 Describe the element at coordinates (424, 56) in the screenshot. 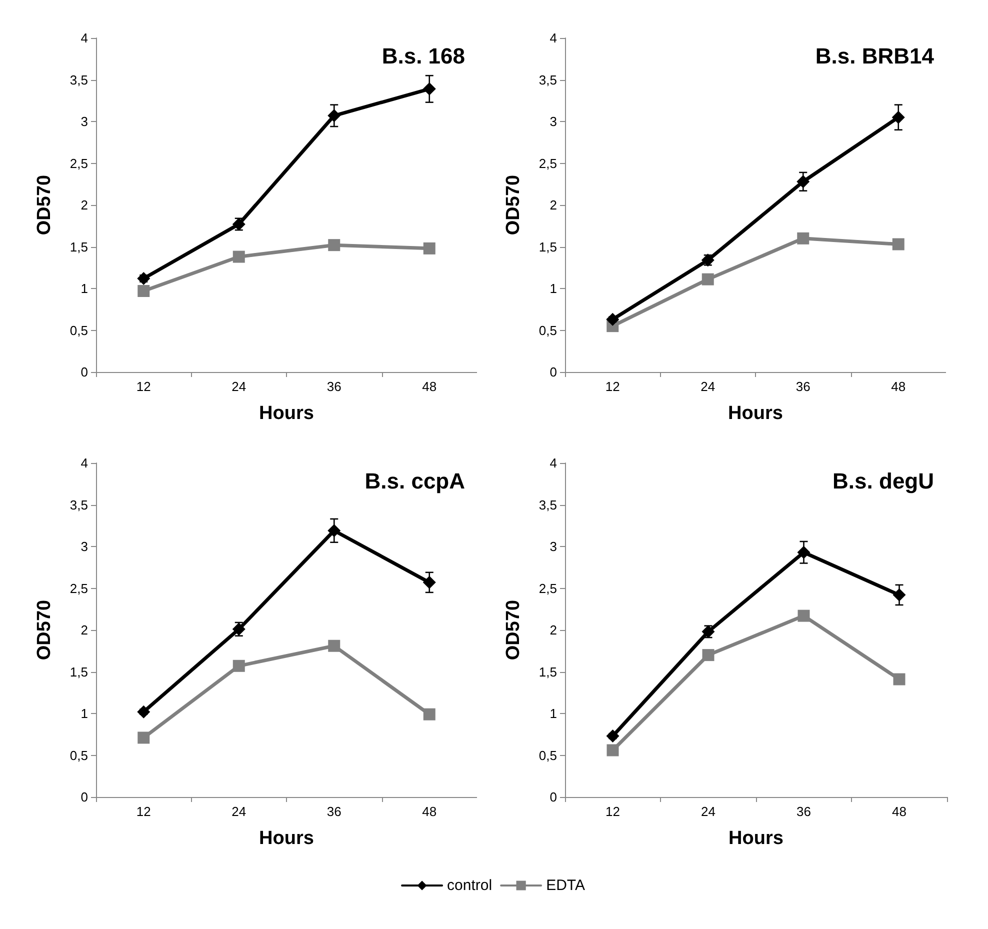

I see `chart-title: B.s. 168` at that location.